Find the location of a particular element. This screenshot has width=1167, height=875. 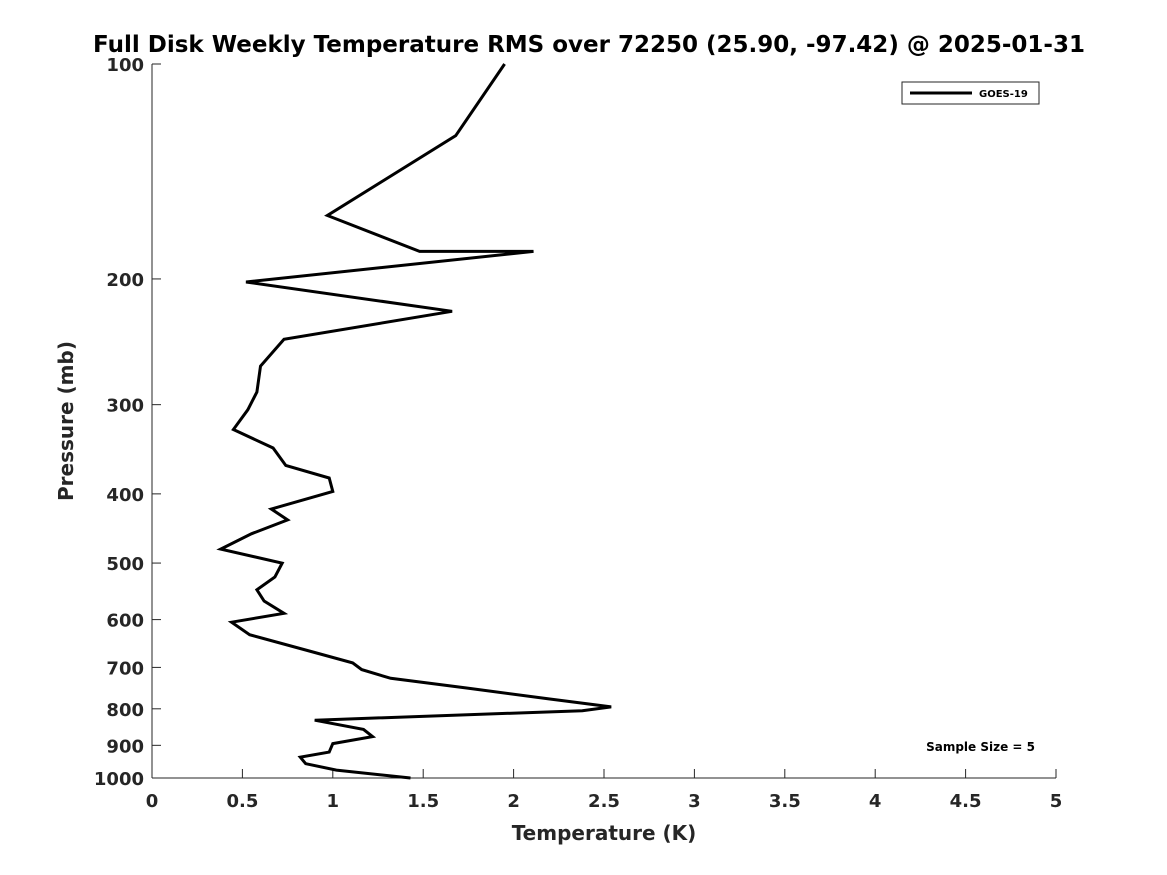

legend-label: GOES-19 is located at coordinates (1003, 94).